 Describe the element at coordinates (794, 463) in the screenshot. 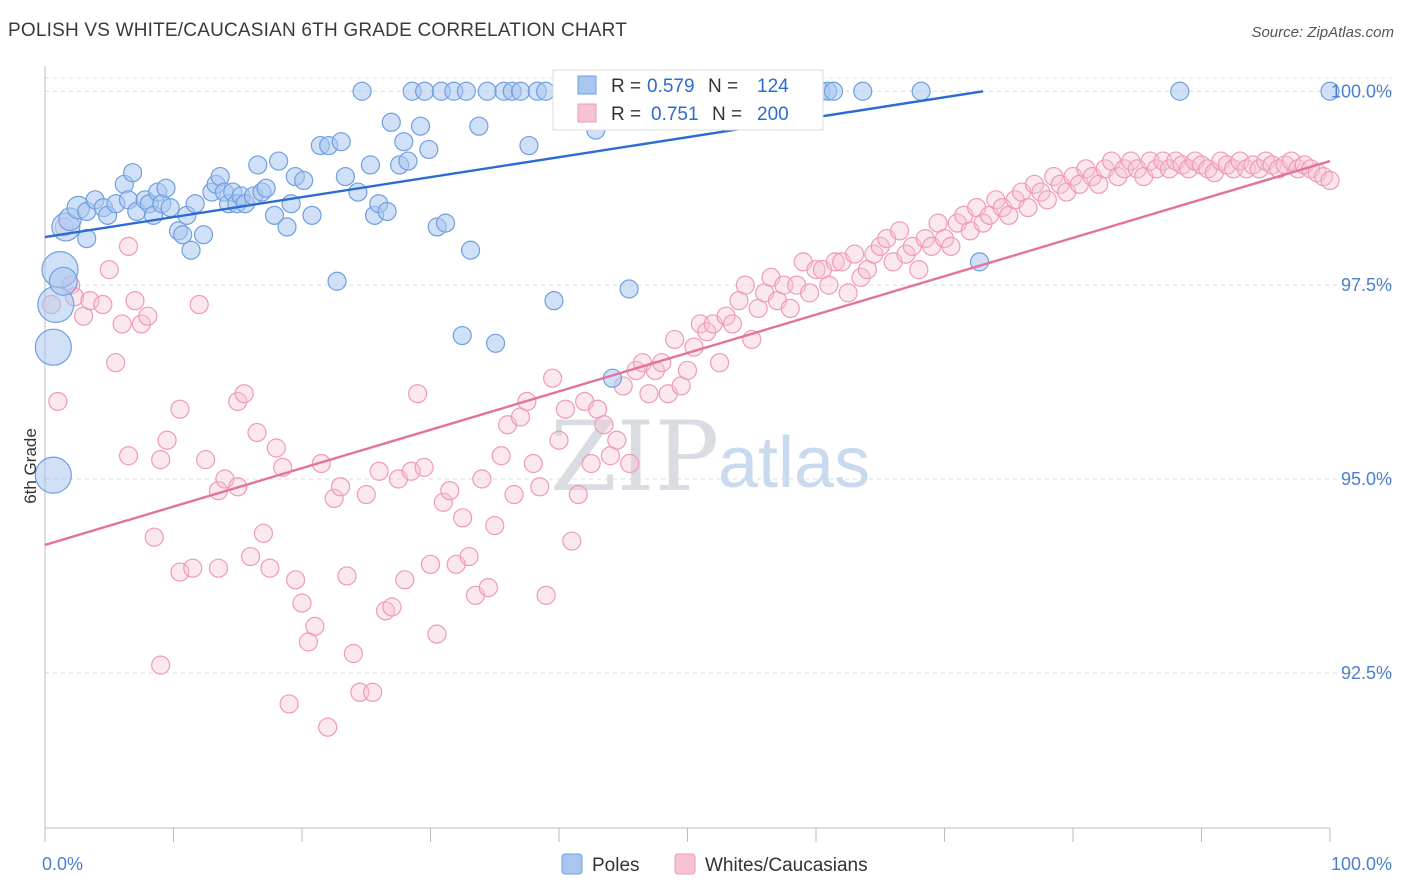

I see `watermark-atlas: atlas` at that location.